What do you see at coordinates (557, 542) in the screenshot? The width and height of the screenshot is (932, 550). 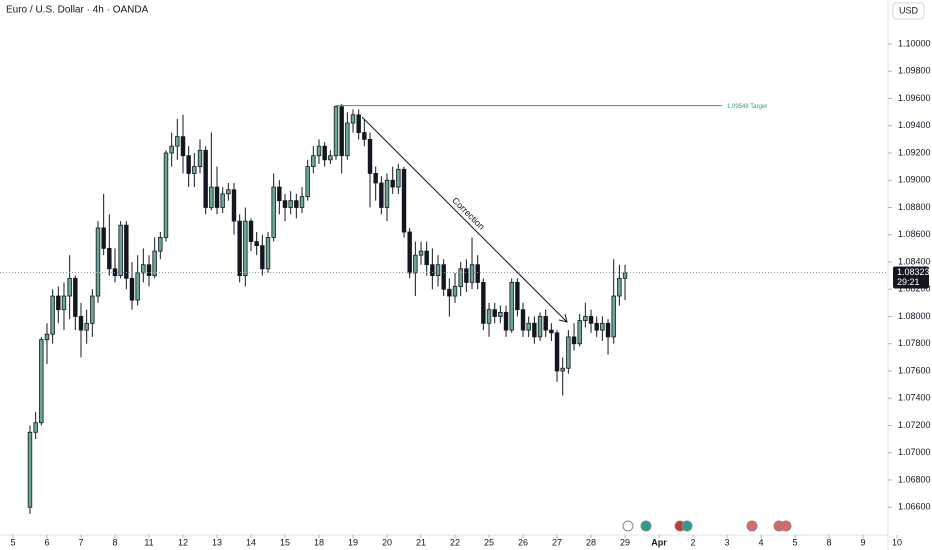 I see `x-tick-label: 27` at bounding box center [557, 542].